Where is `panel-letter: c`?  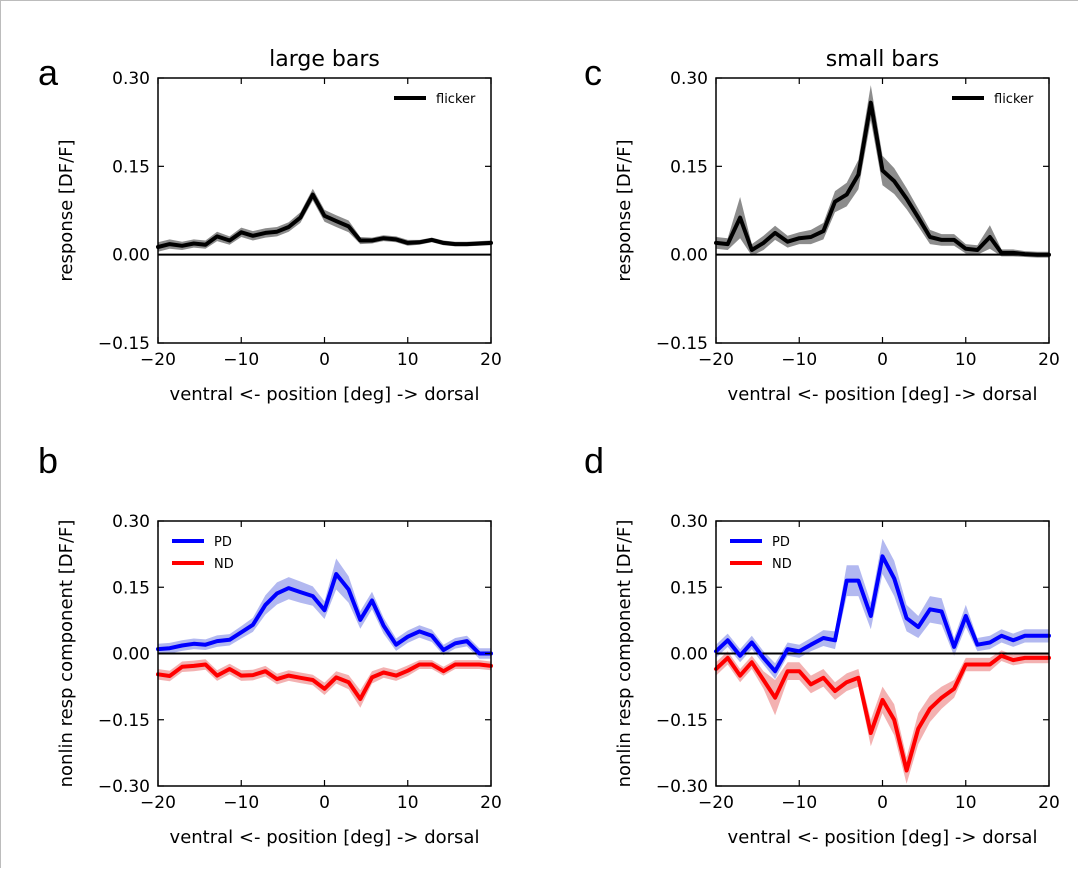
panel-letter: c is located at coordinates (593, 72).